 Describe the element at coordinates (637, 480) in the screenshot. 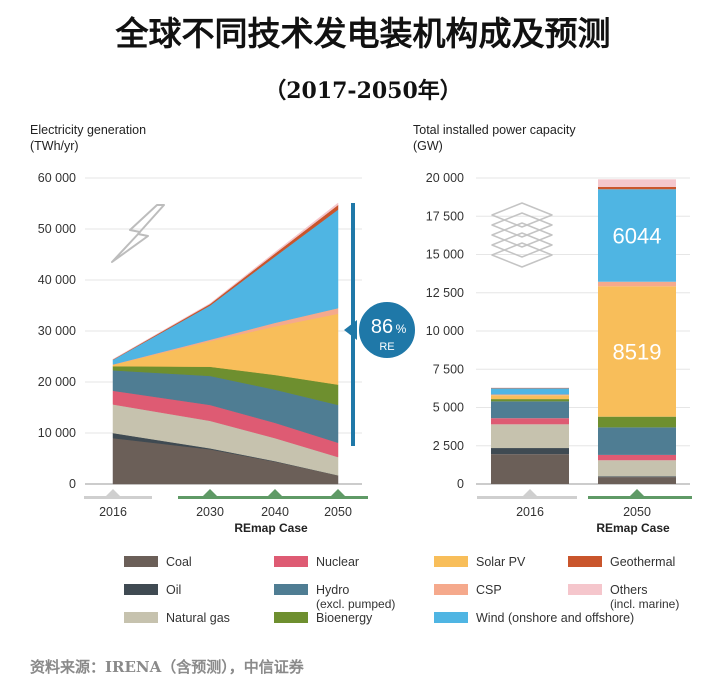

I see `bar-segment-coal-2050` at that location.